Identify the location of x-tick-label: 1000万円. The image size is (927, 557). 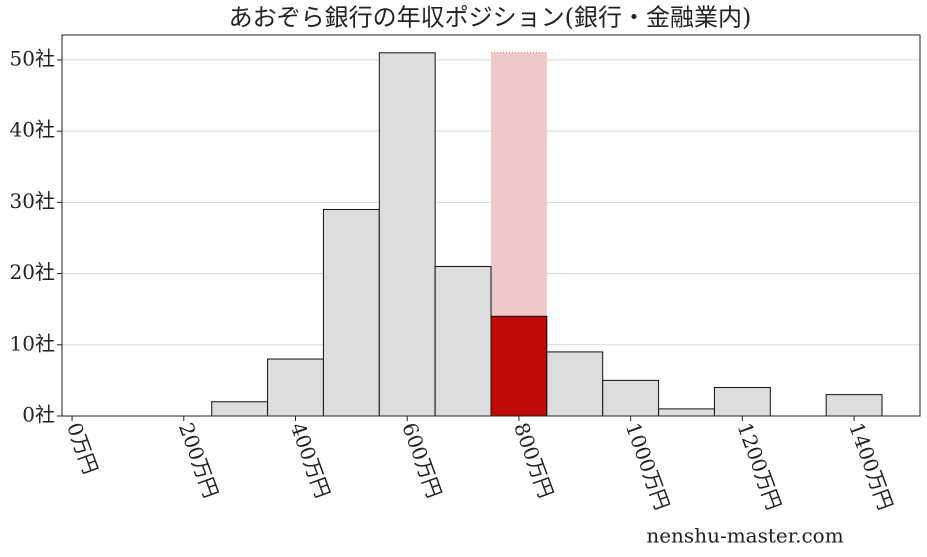
(648, 466).